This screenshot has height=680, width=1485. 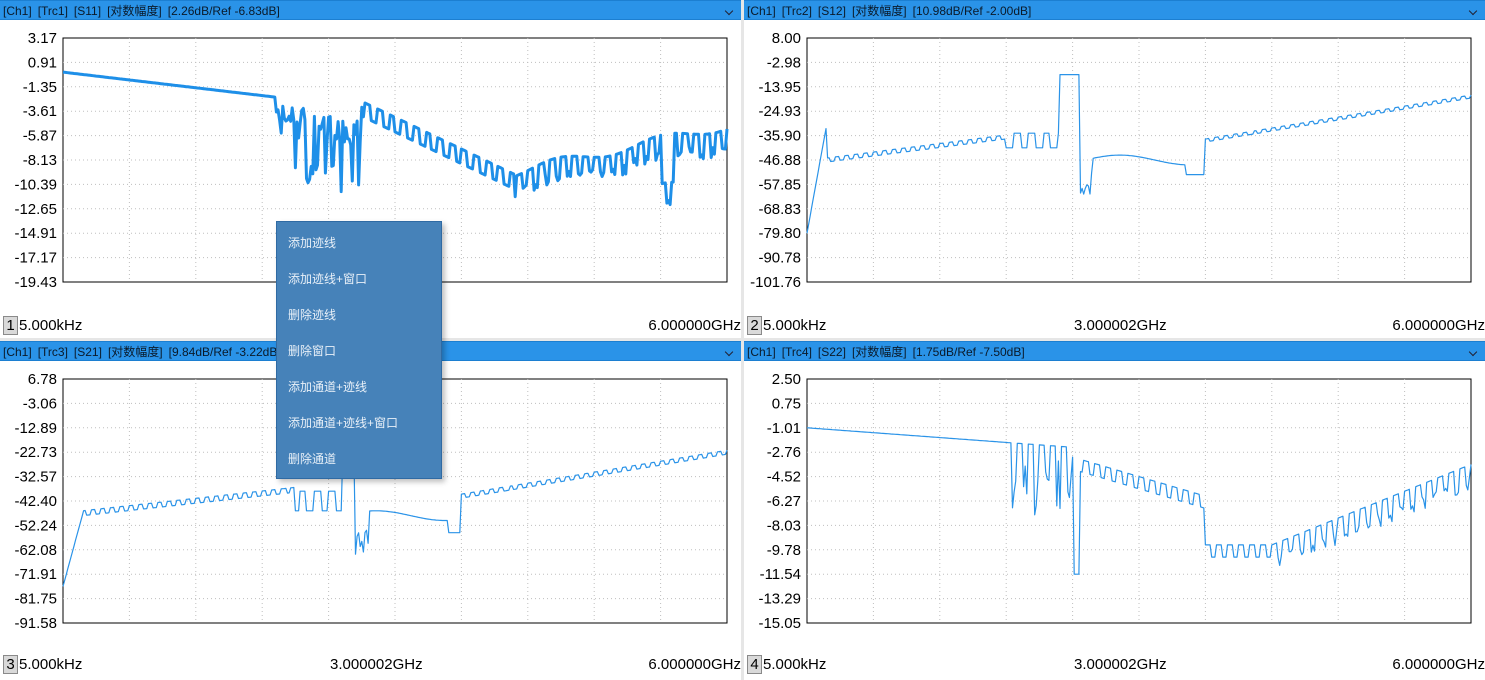 I want to click on menu-item-add-trace-window: 添加迹线+窗口, so click(x=327, y=279).